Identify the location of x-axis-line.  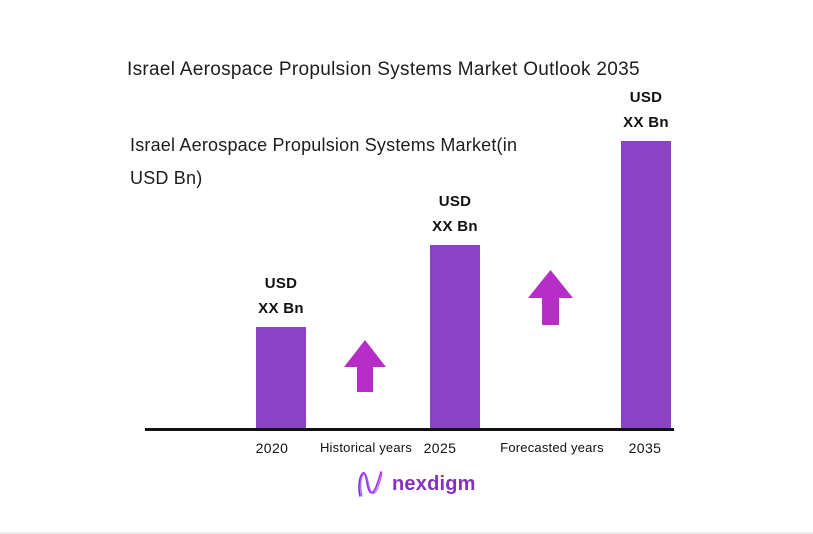
(409, 429).